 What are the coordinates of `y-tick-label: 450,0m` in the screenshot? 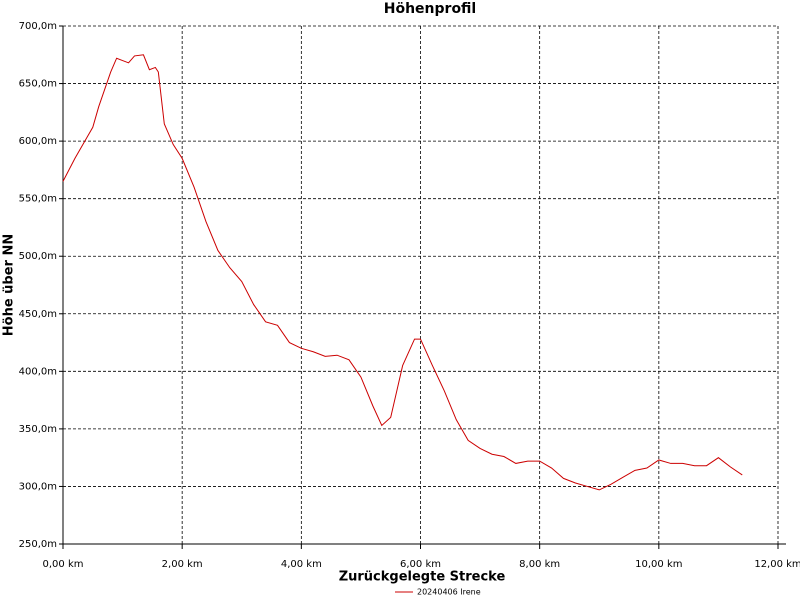 It's located at (38, 314).